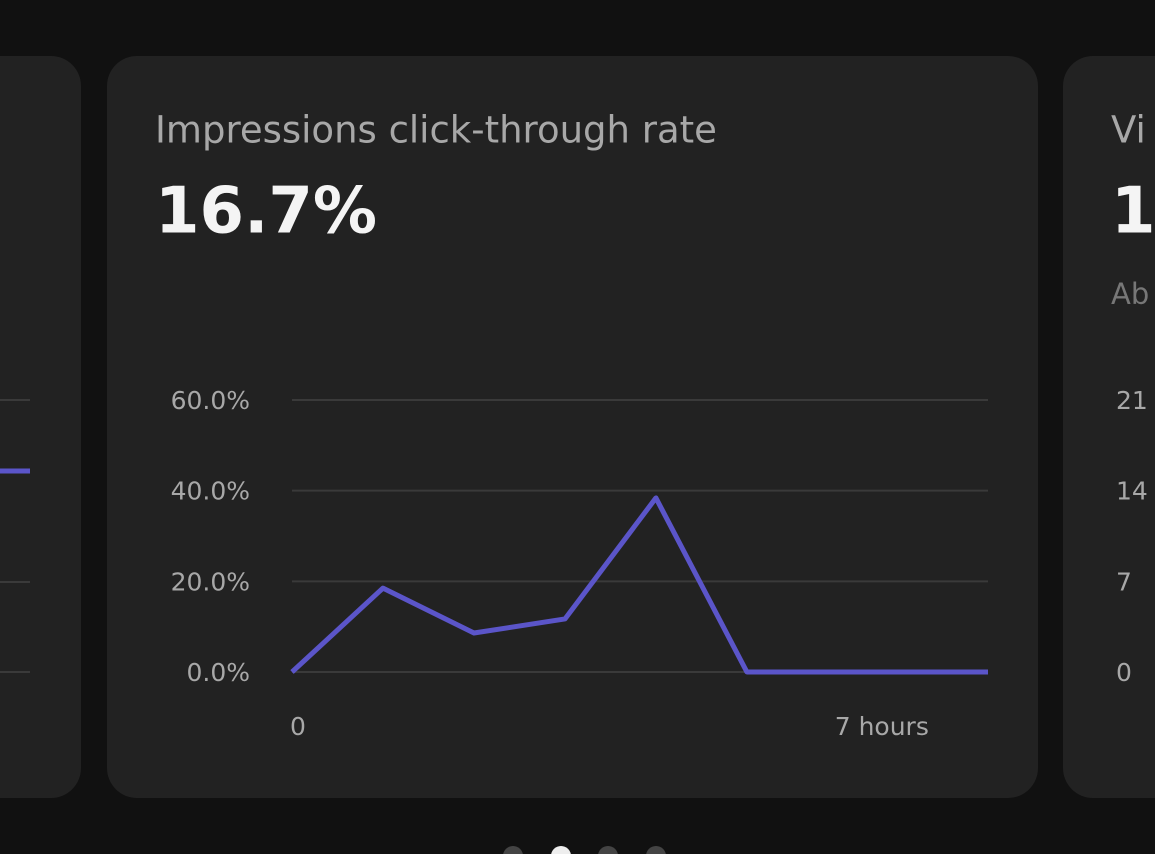  Describe the element at coordinates (298, 726) in the screenshot. I see `x-tick-label: 0` at that location.